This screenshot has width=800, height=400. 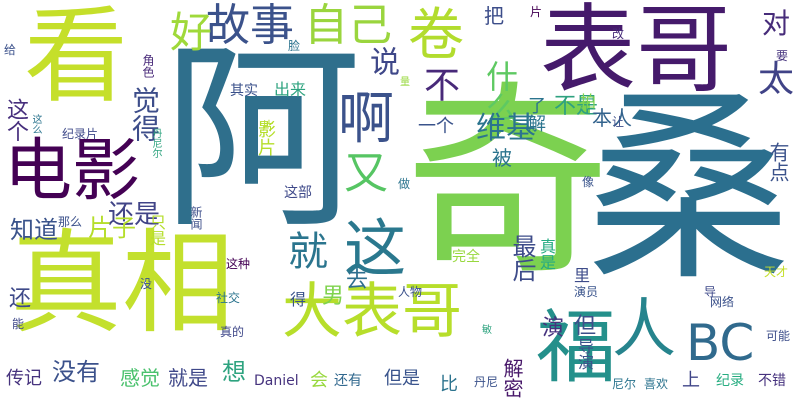 I want to click on word-cloud-term: 做, so click(x=404, y=184).